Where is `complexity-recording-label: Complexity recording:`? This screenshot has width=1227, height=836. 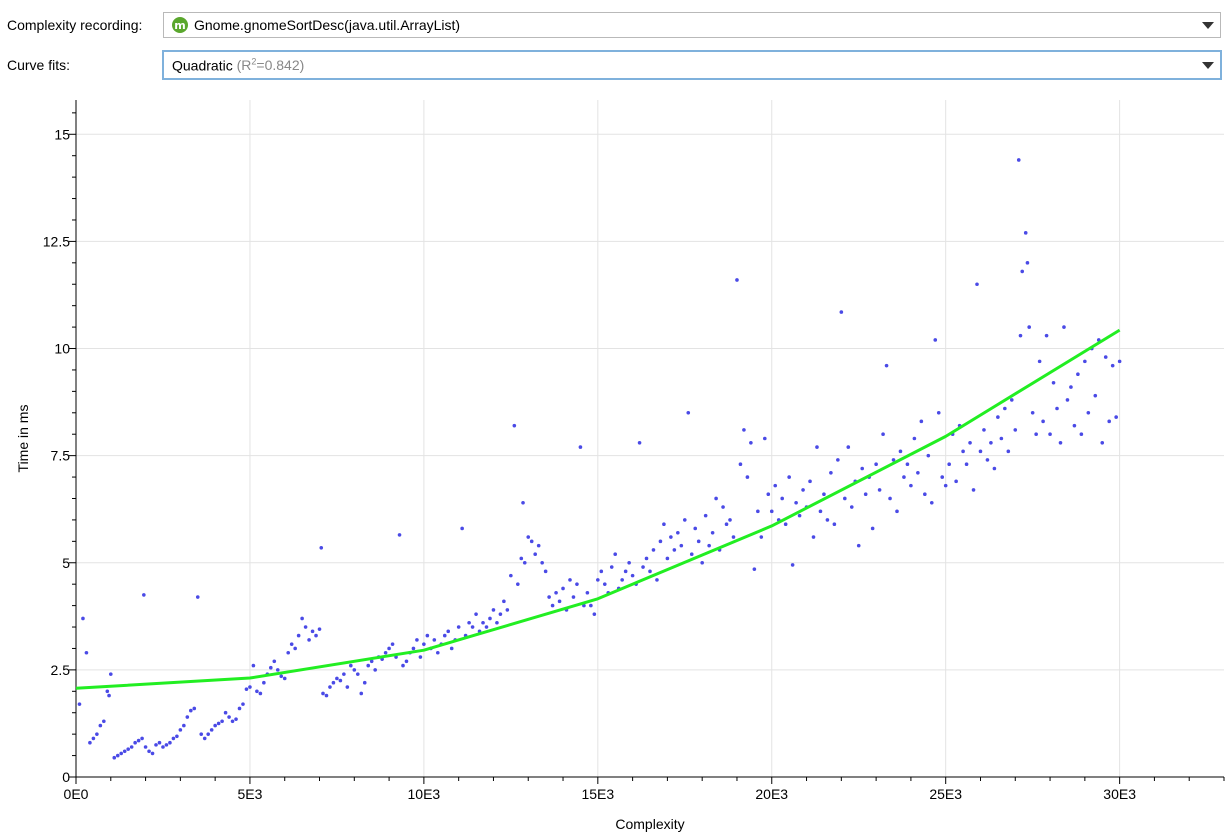
complexity-recording-label: Complexity recording: is located at coordinates (75, 25).